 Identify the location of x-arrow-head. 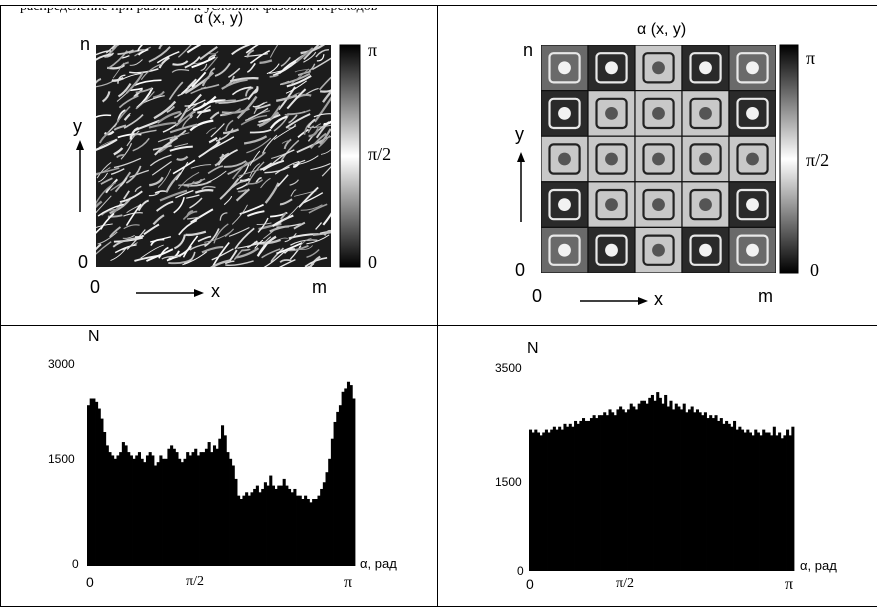
(643, 301).